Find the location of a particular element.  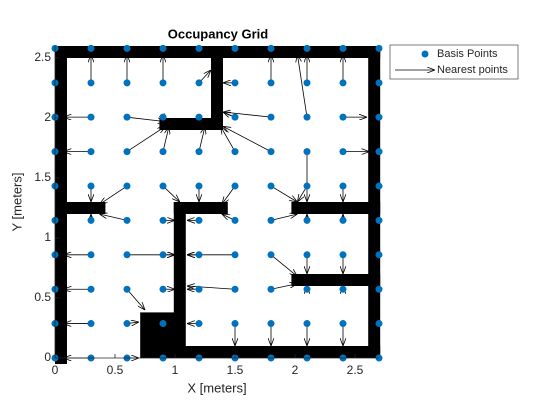

y-axis-label: Y [meters] is located at coordinates (16, 201).